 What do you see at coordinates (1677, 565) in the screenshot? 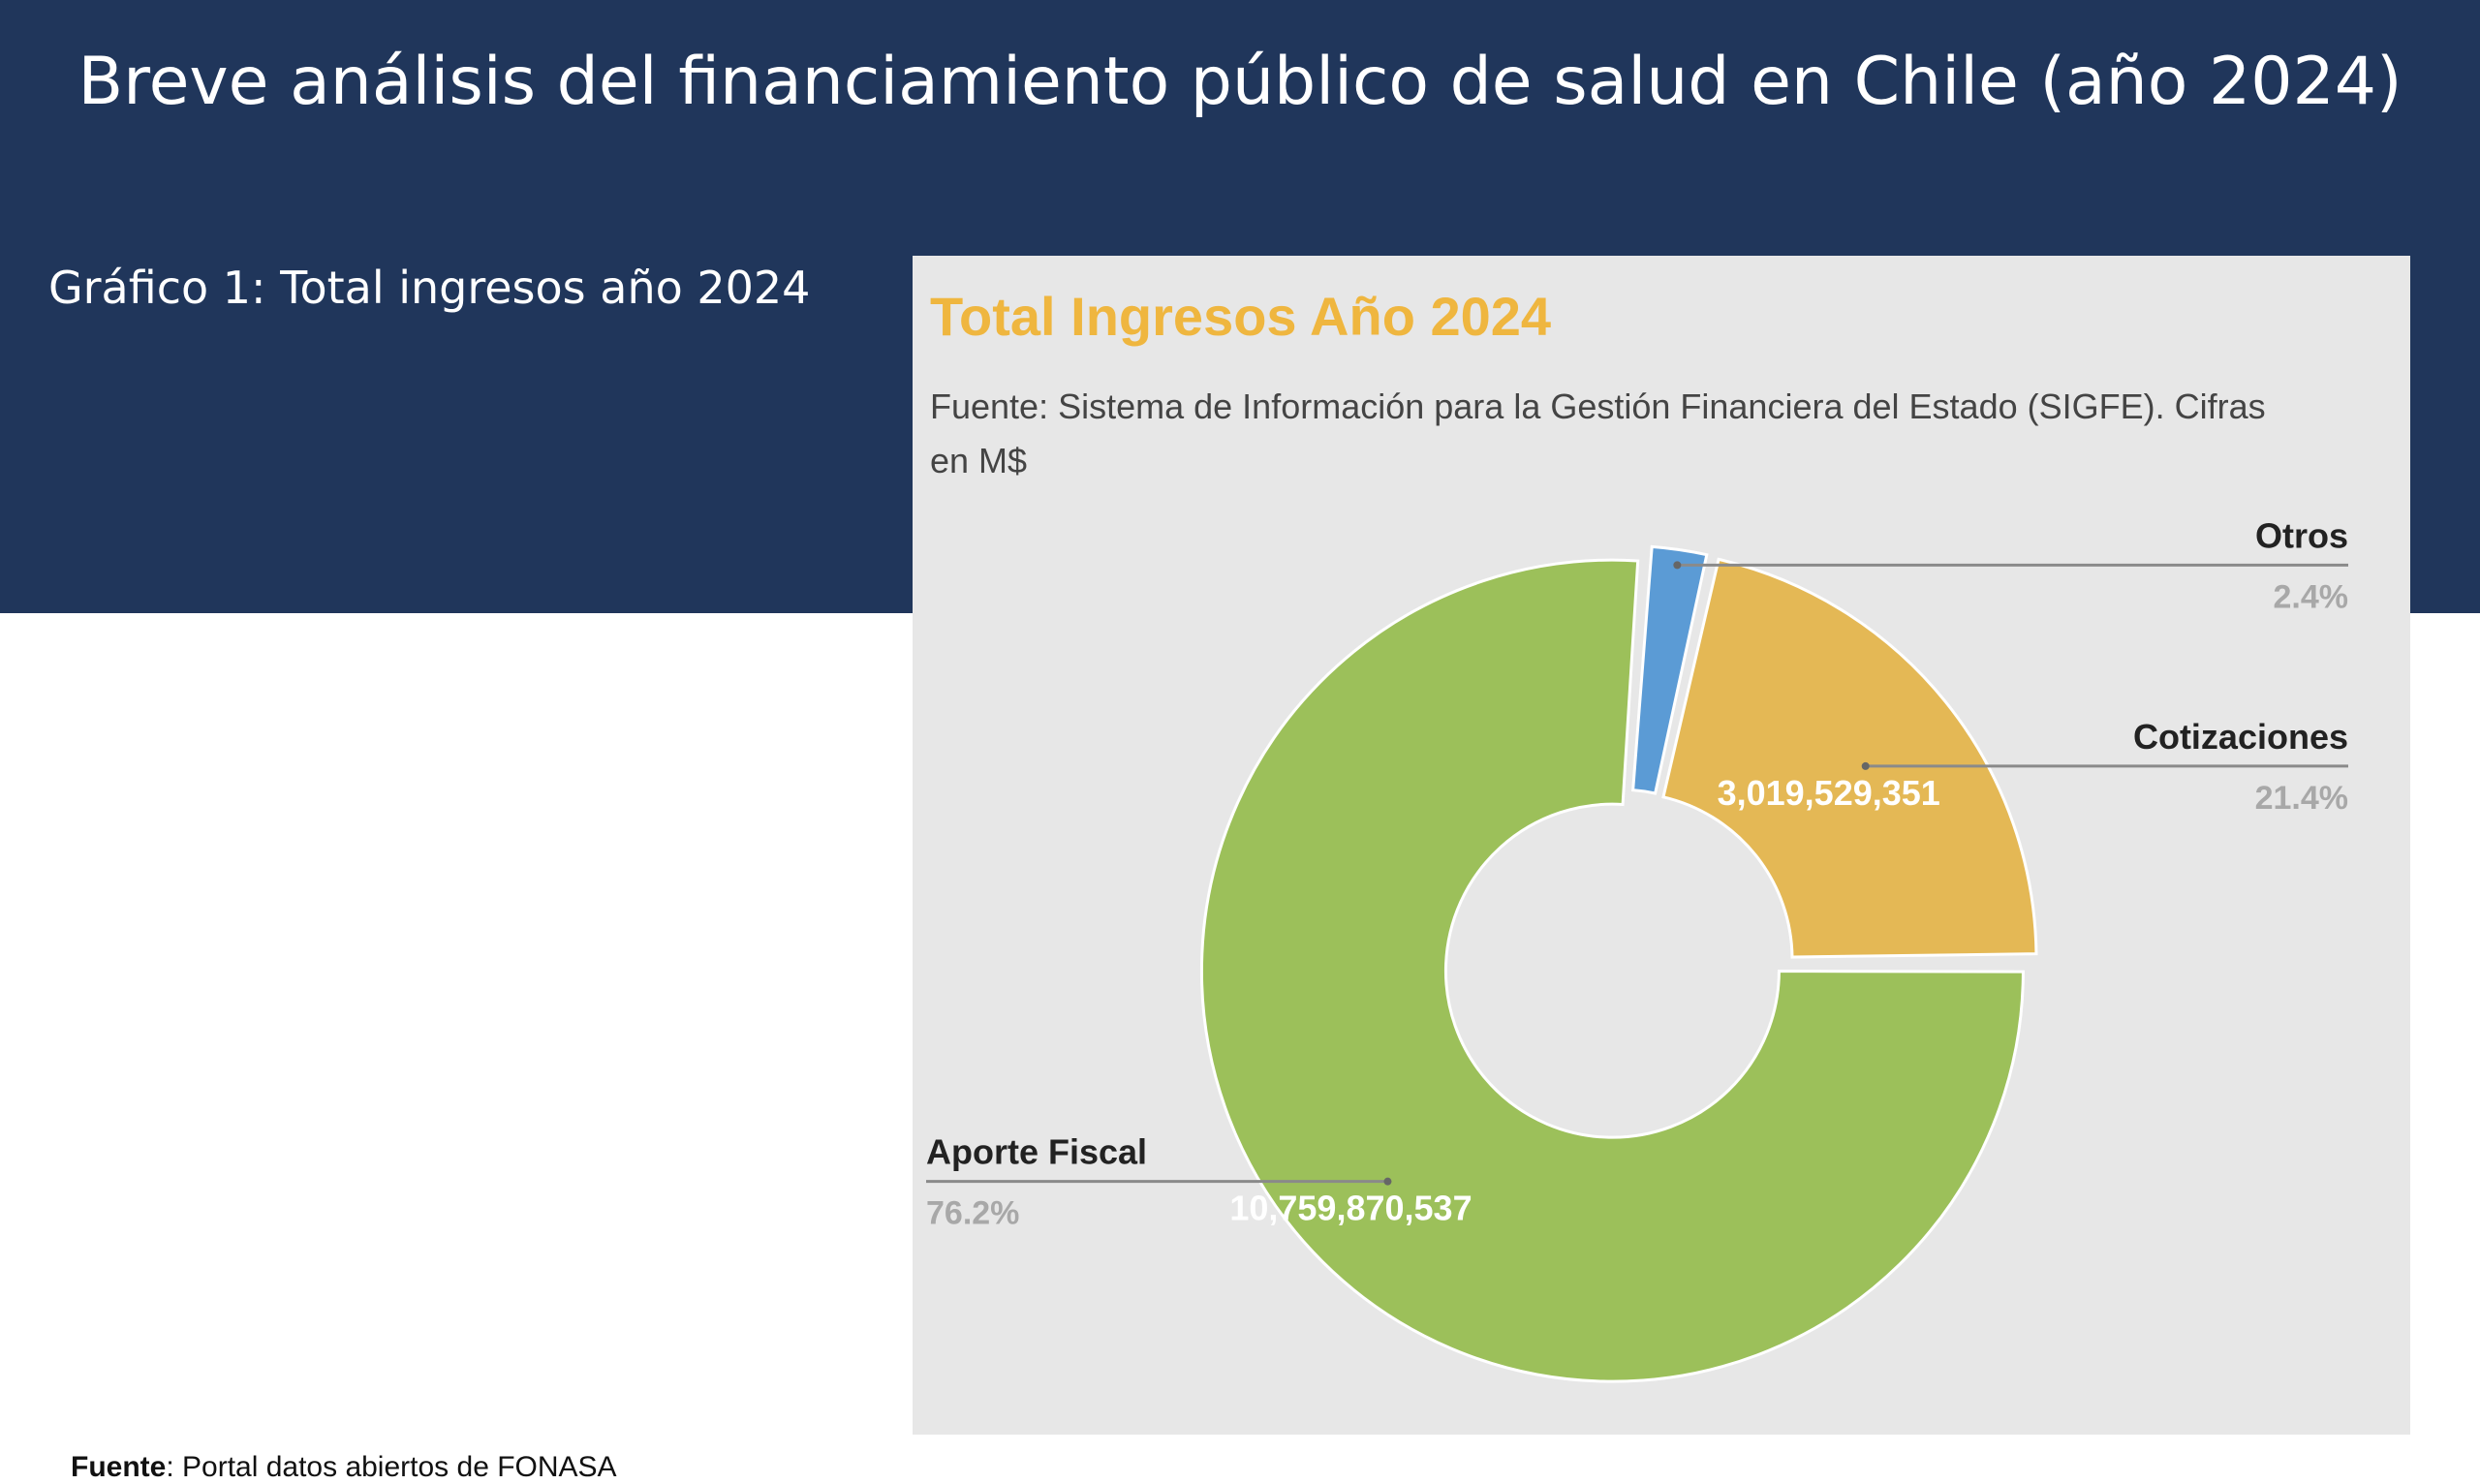
I see `leader-dot-otros` at bounding box center [1677, 565].